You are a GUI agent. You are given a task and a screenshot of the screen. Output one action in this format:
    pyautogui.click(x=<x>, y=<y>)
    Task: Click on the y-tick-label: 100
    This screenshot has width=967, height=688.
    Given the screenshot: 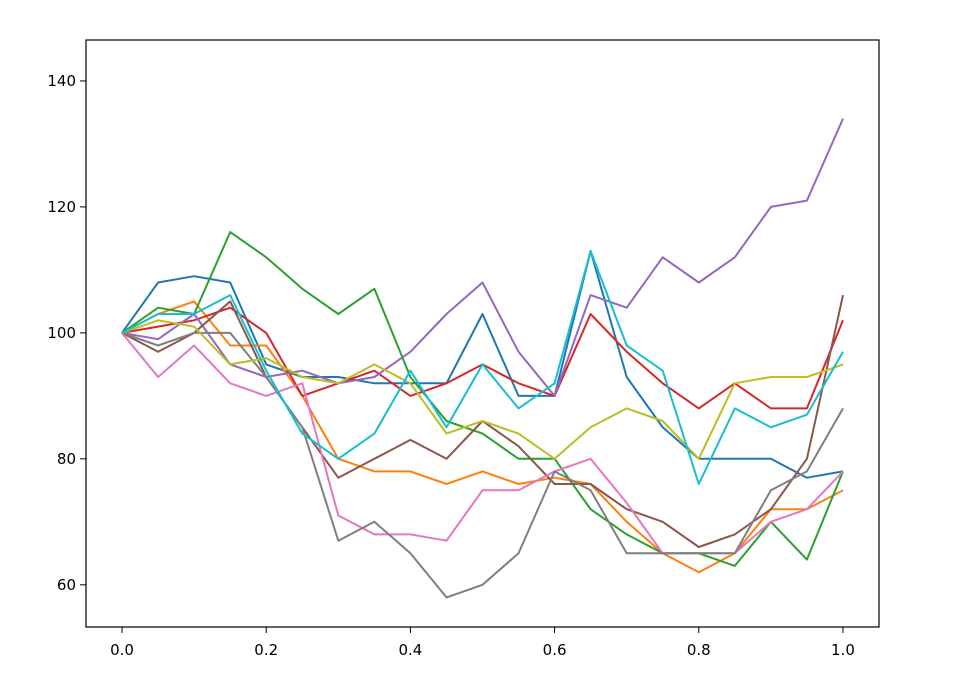 What is the action you would take?
    pyautogui.click(x=61, y=333)
    